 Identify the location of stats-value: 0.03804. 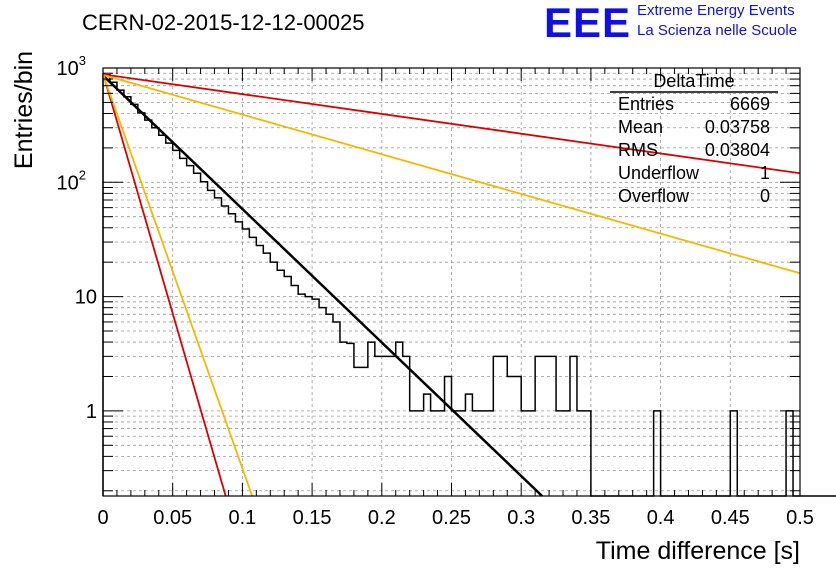
(737, 150).